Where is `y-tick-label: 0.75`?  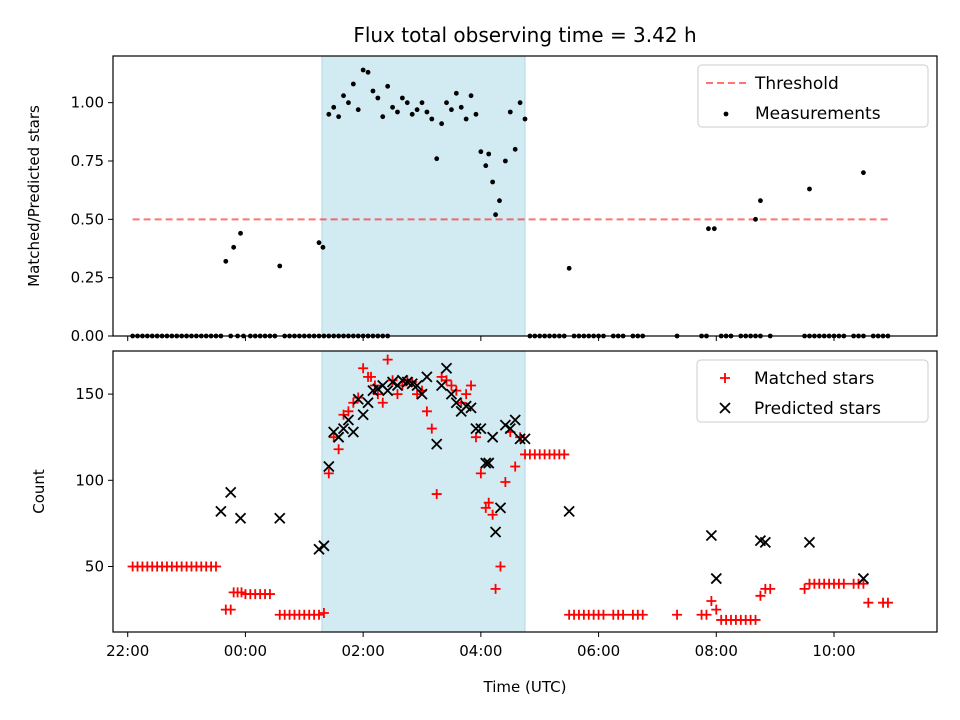 y-tick-label: 0.75 is located at coordinates (87, 161).